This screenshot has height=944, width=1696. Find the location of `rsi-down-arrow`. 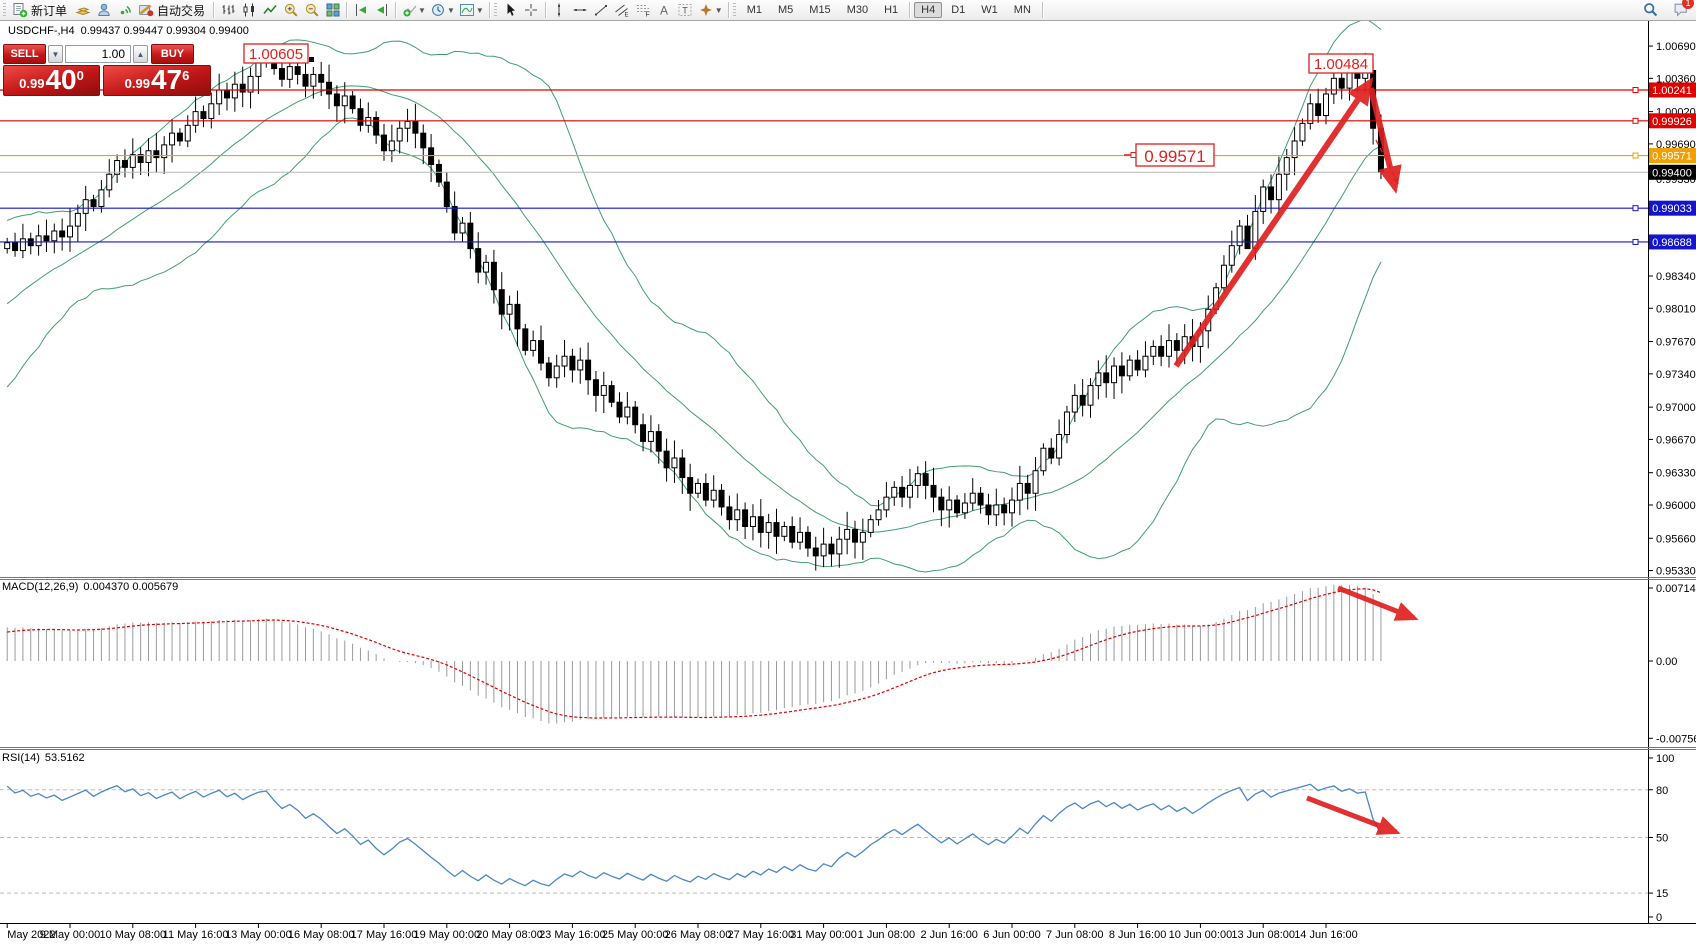

rsi-down-arrow is located at coordinates (1353, 815).